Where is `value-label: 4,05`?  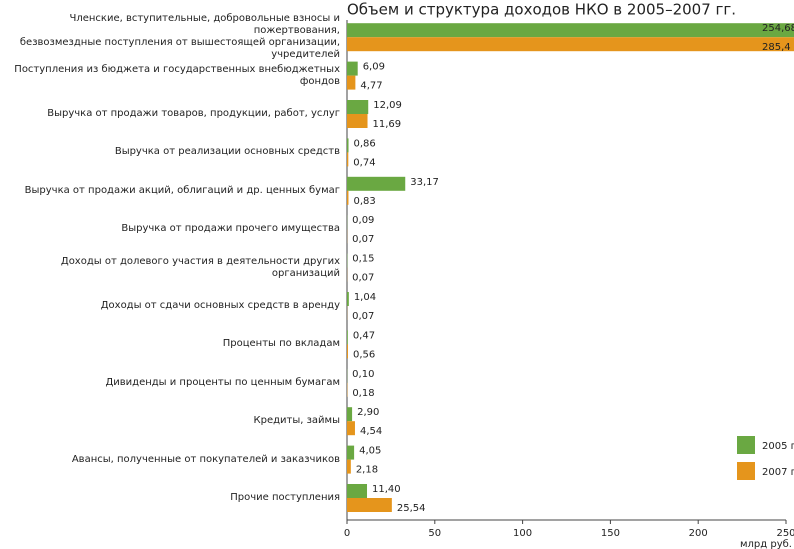 value-label: 4,05 is located at coordinates (370, 451).